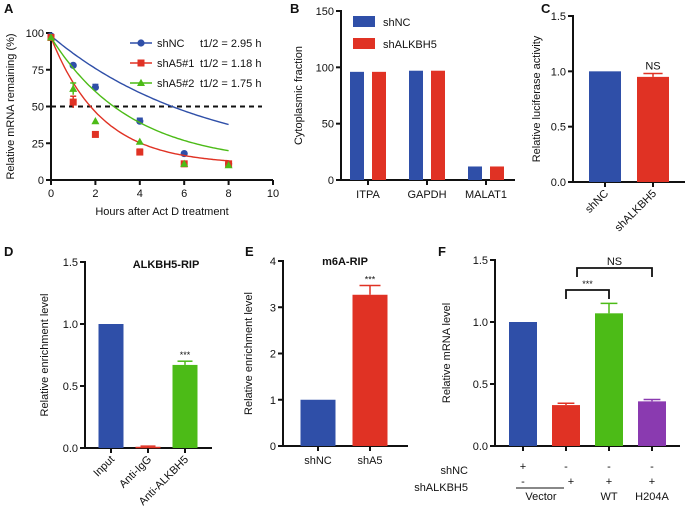 This screenshot has width=685, height=521. I want to click on bar-shALKBH5, so click(653, 129).